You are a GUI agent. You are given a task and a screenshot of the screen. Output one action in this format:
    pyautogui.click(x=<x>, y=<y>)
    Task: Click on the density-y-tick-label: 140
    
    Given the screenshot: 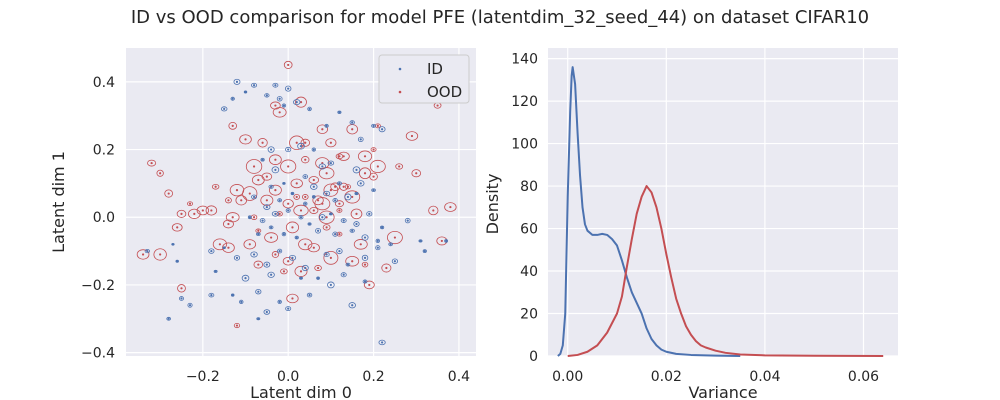 What is the action you would take?
    pyautogui.click(x=524, y=60)
    